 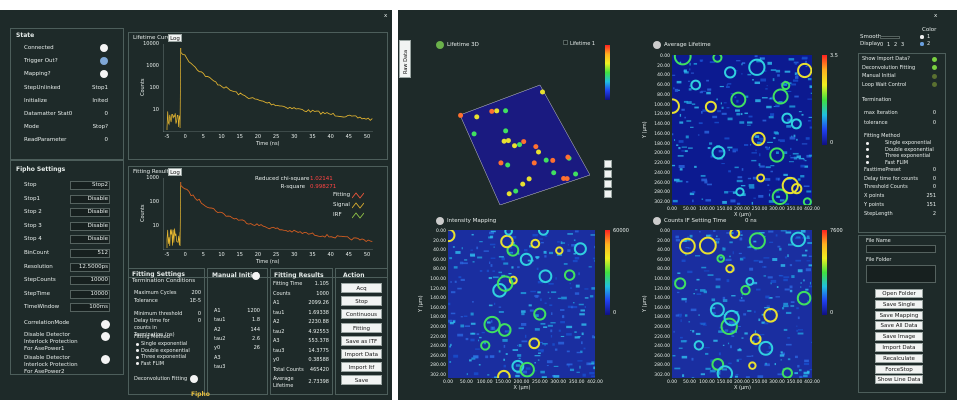 I want to click on action-button: Save as ITF, so click(x=361, y=340).